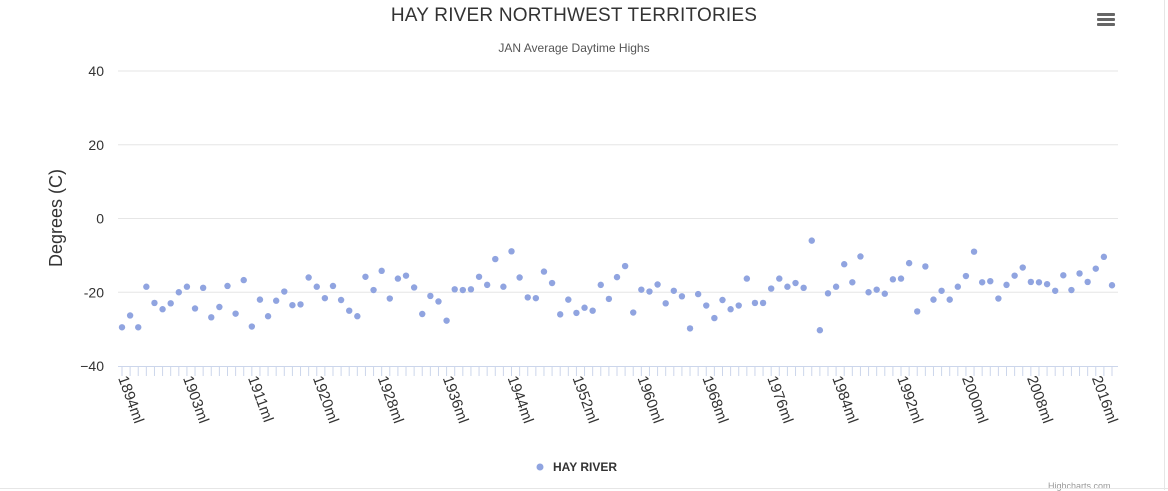 The height and width of the screenshot is (491, 1168). Describe the element at coordinates (1106, 20) in the screenshot. I see `hamburger-menu-icon` at that location.